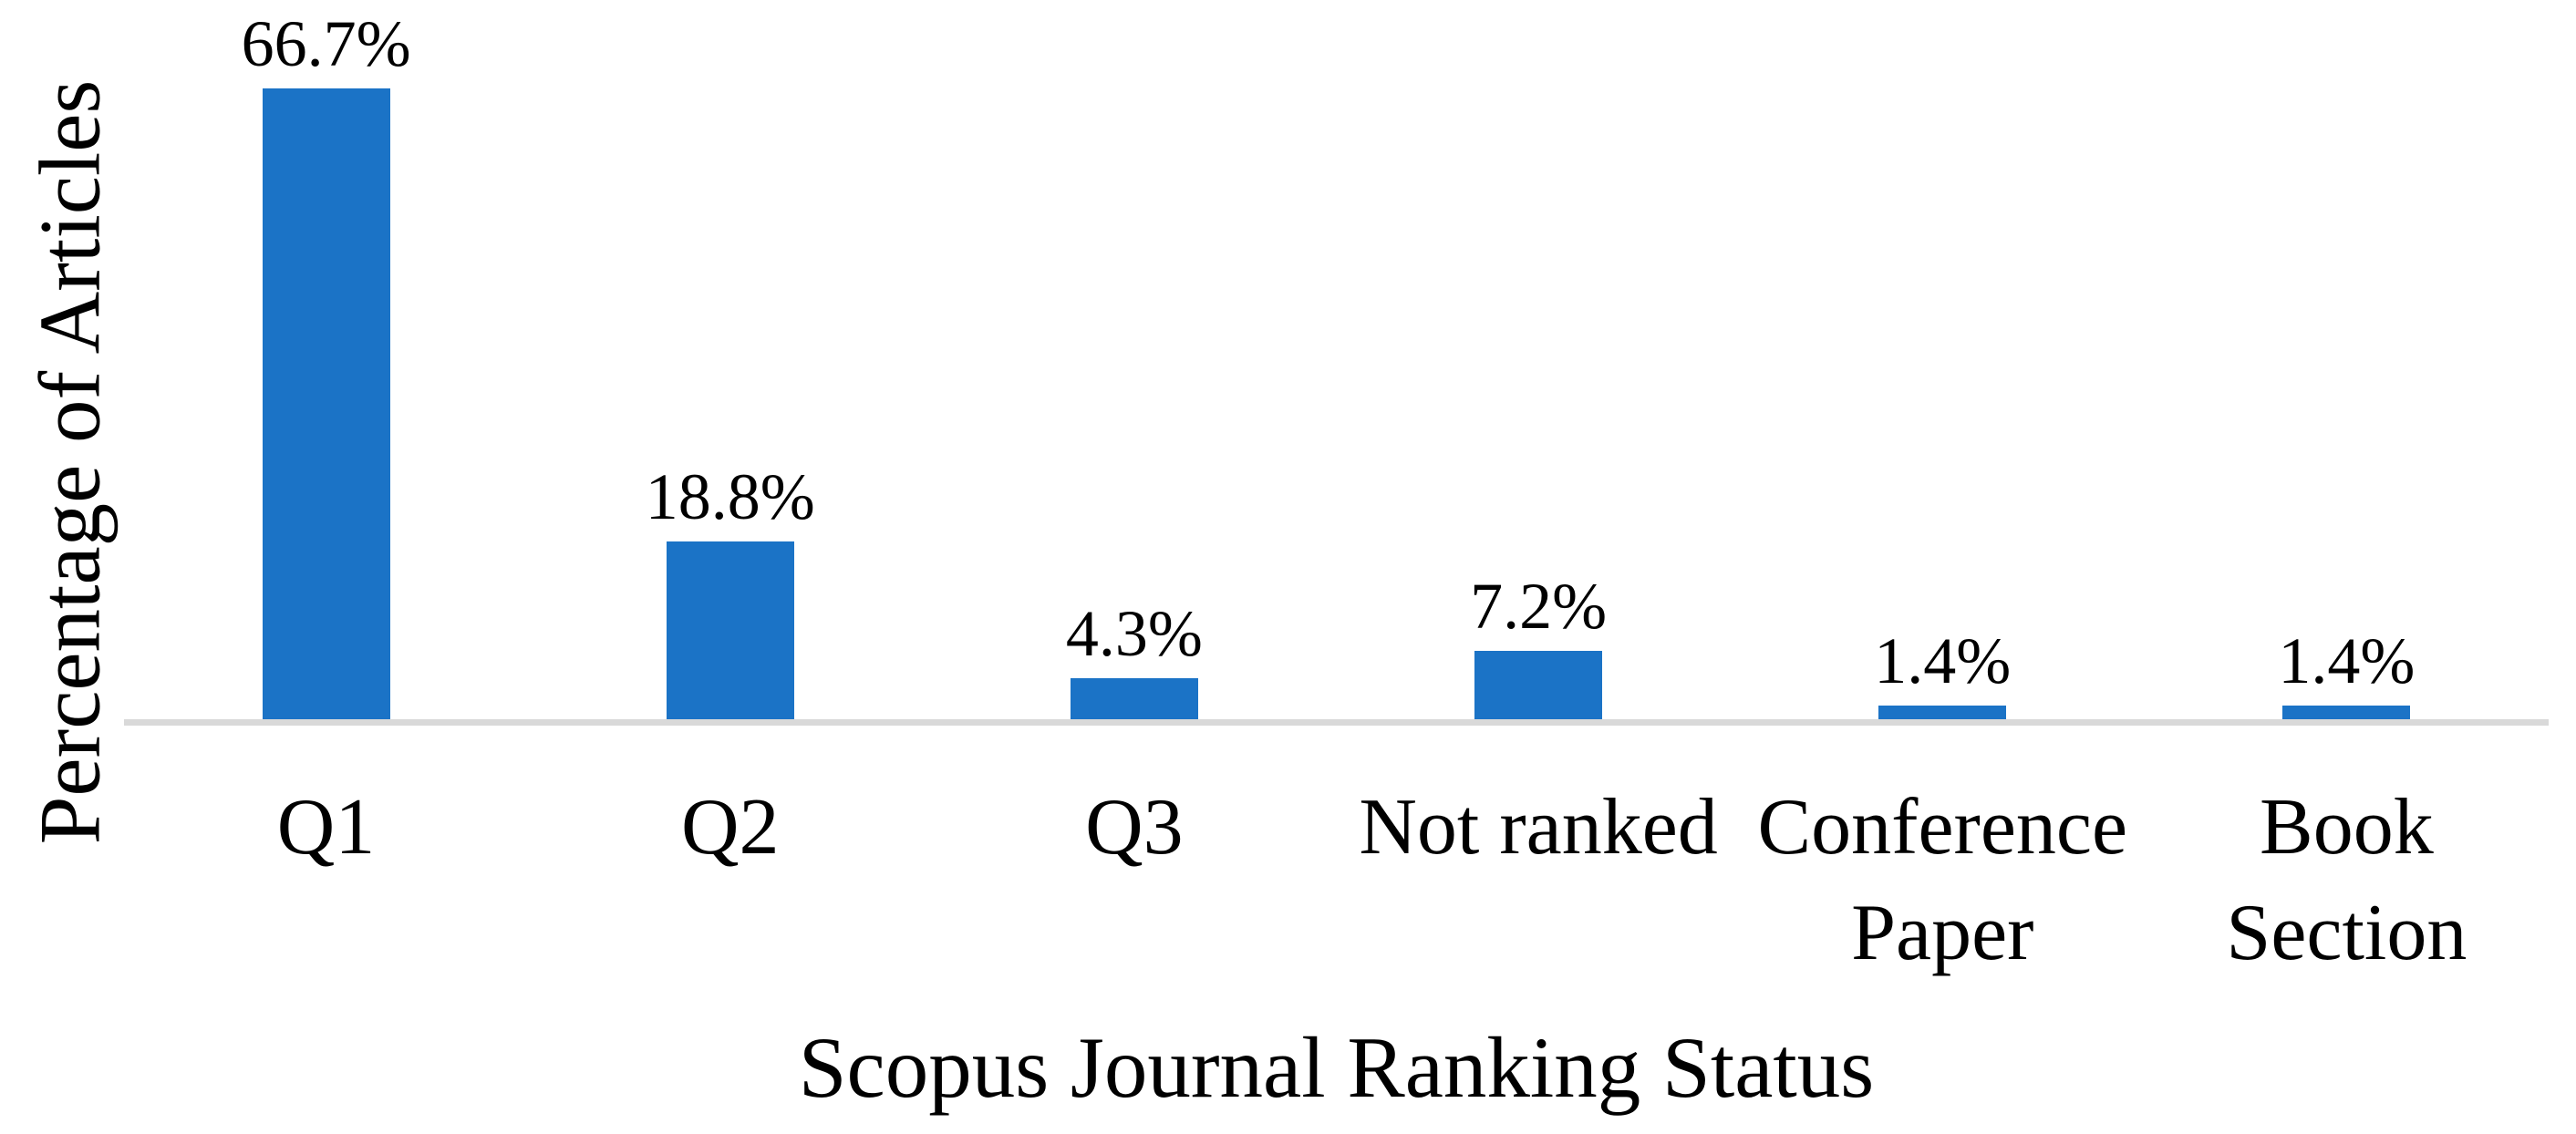 The image size is (2576, 1134). I want to click on bar-conference-paper, so click(1942, 712).